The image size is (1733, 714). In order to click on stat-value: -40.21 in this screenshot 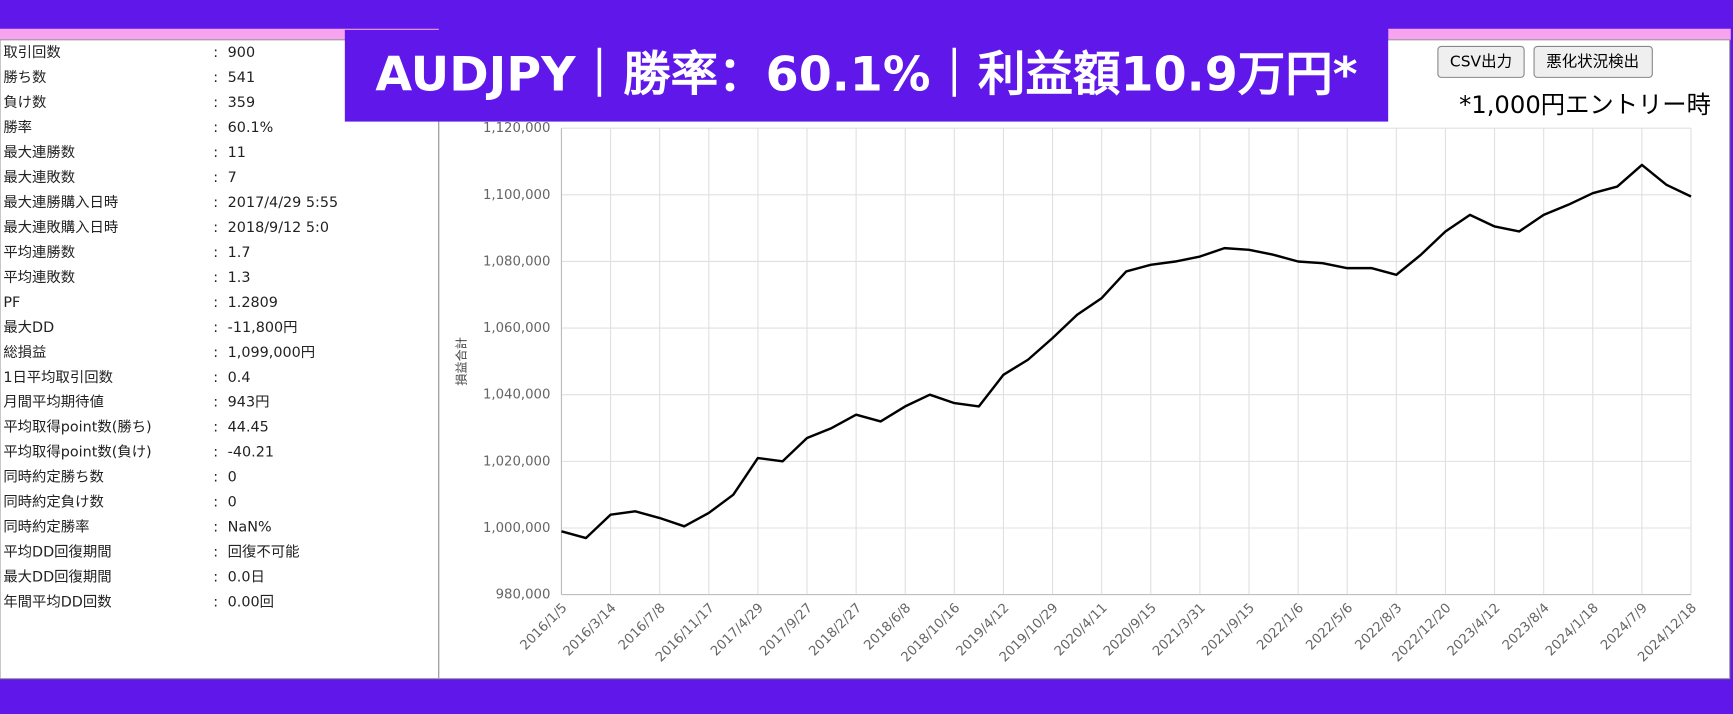, I will do `click(251, 453)`.